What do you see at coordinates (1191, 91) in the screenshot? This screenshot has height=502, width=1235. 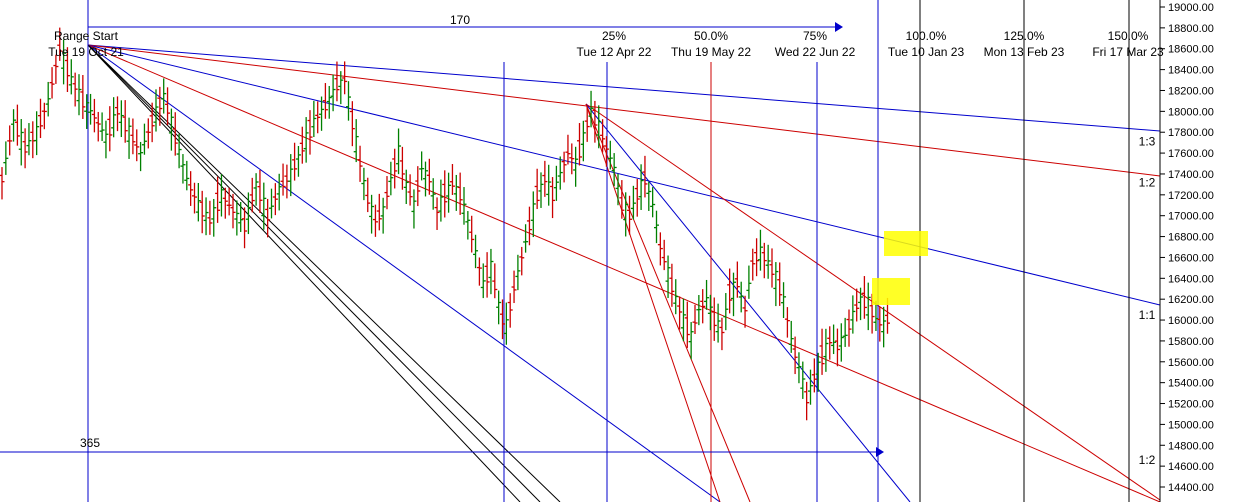 I see `y-tick-label: 18200.00` at bounding box center [1191, 91].